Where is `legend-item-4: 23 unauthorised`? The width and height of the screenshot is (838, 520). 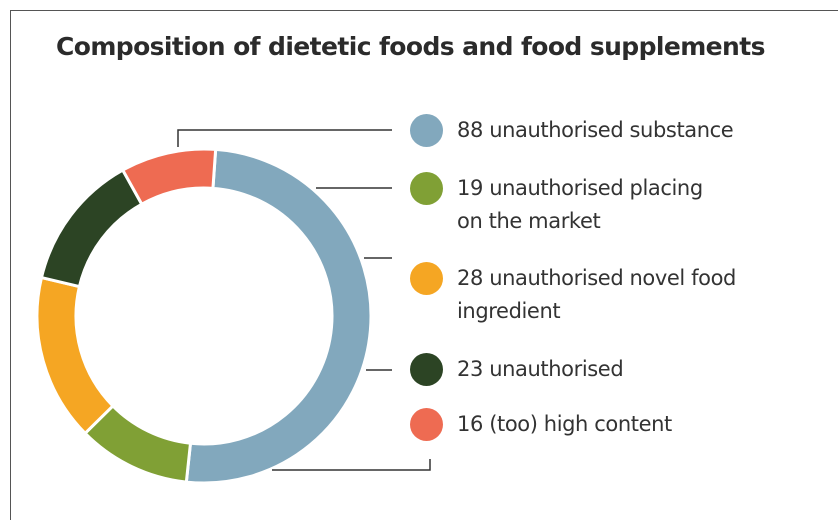
legend-item-4: 23 unauthorised is located at coordinates (517, 369).